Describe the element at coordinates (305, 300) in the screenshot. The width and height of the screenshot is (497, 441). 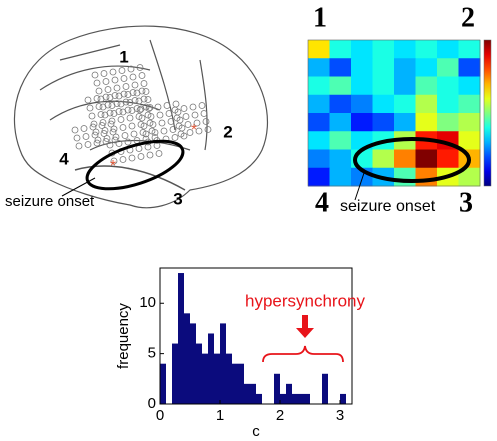
I see `hist-annotation: hypersynchrony` at that location.